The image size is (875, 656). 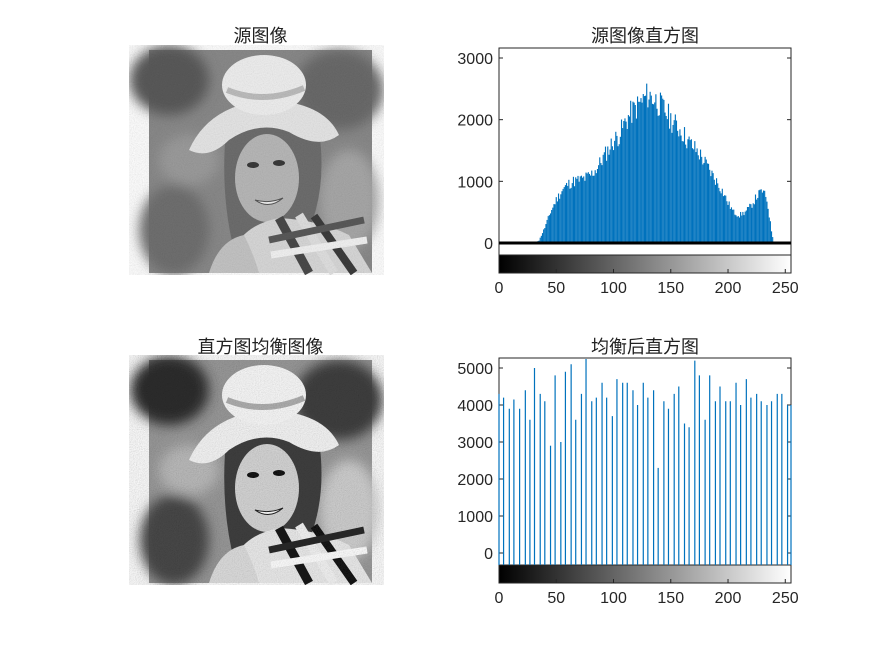 I want to click on source-image, so click(x=256, y=160).